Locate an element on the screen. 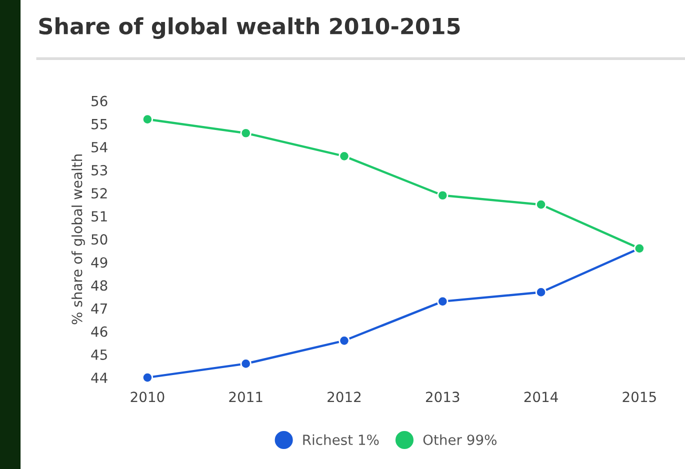 This screenshot has height=469, width=685. x-tick-label: 2011 is located at coordinates (245, 397).